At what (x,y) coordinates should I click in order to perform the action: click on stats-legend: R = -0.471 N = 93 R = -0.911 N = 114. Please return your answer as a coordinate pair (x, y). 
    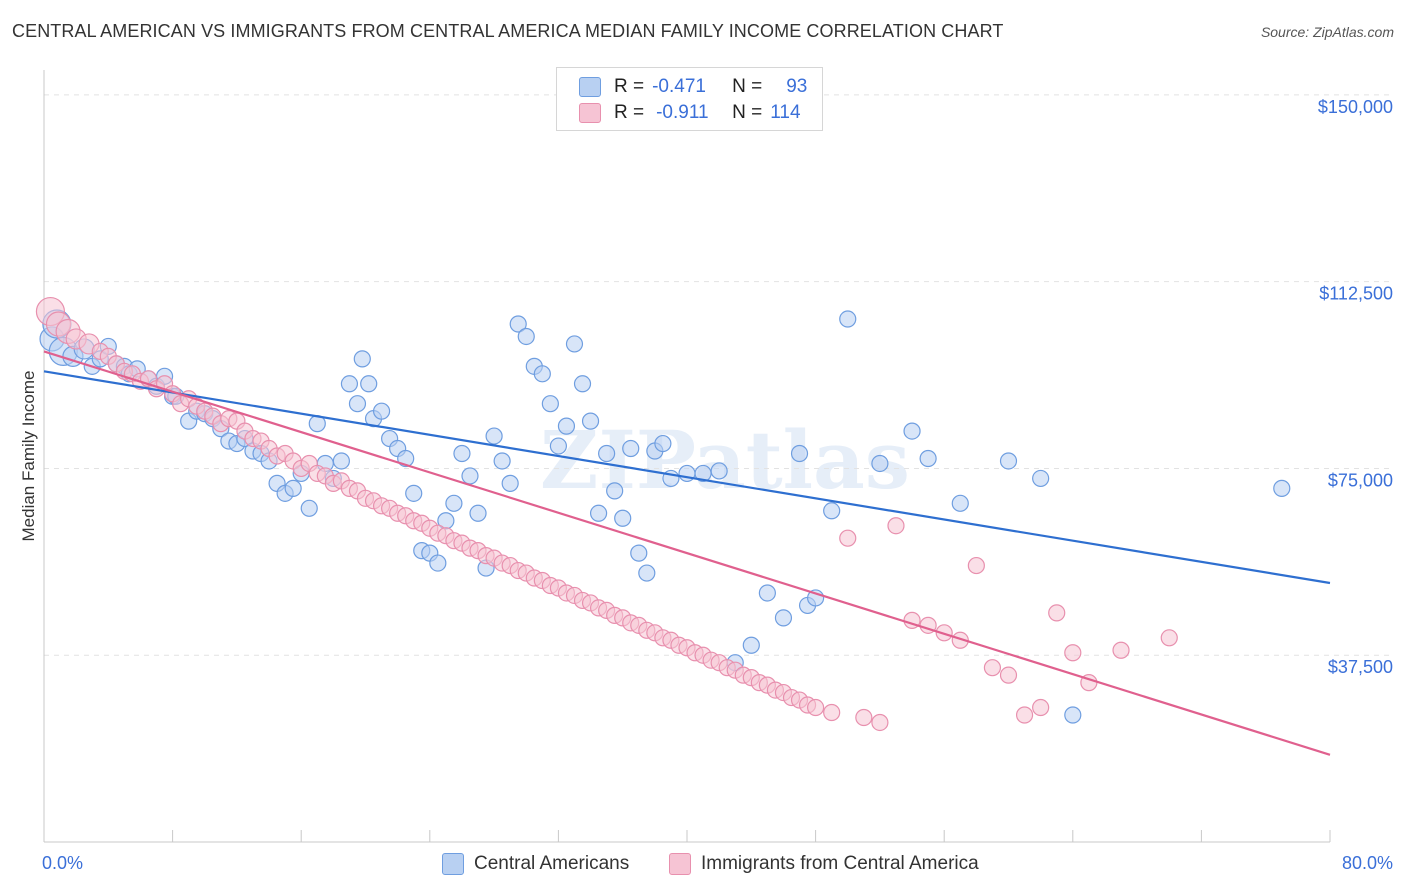
    Looking at the image, I should click on (689, 99).